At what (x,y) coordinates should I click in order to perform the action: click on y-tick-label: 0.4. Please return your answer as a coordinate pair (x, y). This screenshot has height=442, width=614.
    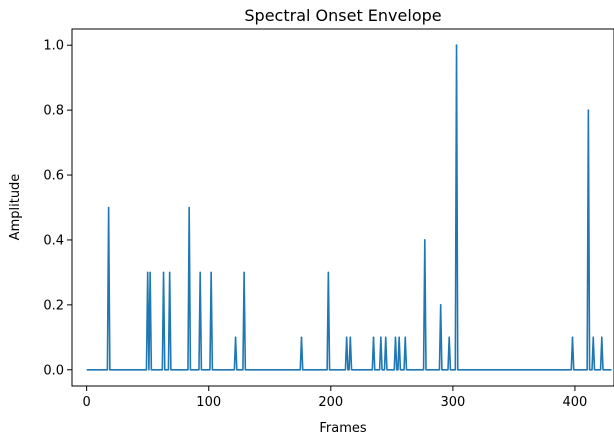
    Looking at the image, I should click on (53, 240).